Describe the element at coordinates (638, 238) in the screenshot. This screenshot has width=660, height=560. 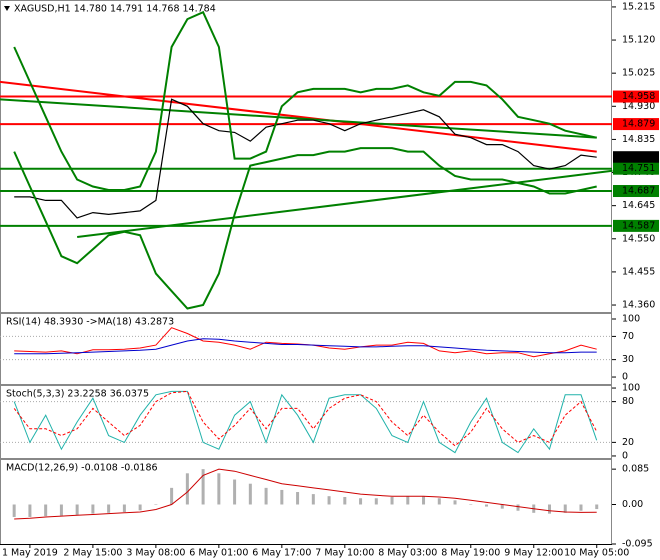
I see `y-tick-label: 14.550` at that location.